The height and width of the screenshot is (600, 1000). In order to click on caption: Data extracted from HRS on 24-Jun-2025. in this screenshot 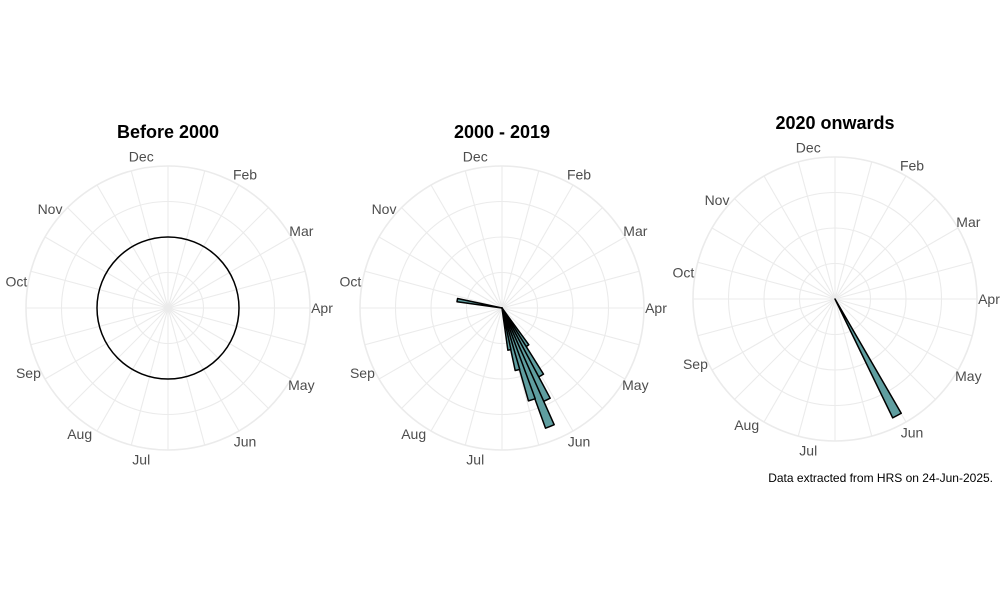, I will do `click(880, 478)`.